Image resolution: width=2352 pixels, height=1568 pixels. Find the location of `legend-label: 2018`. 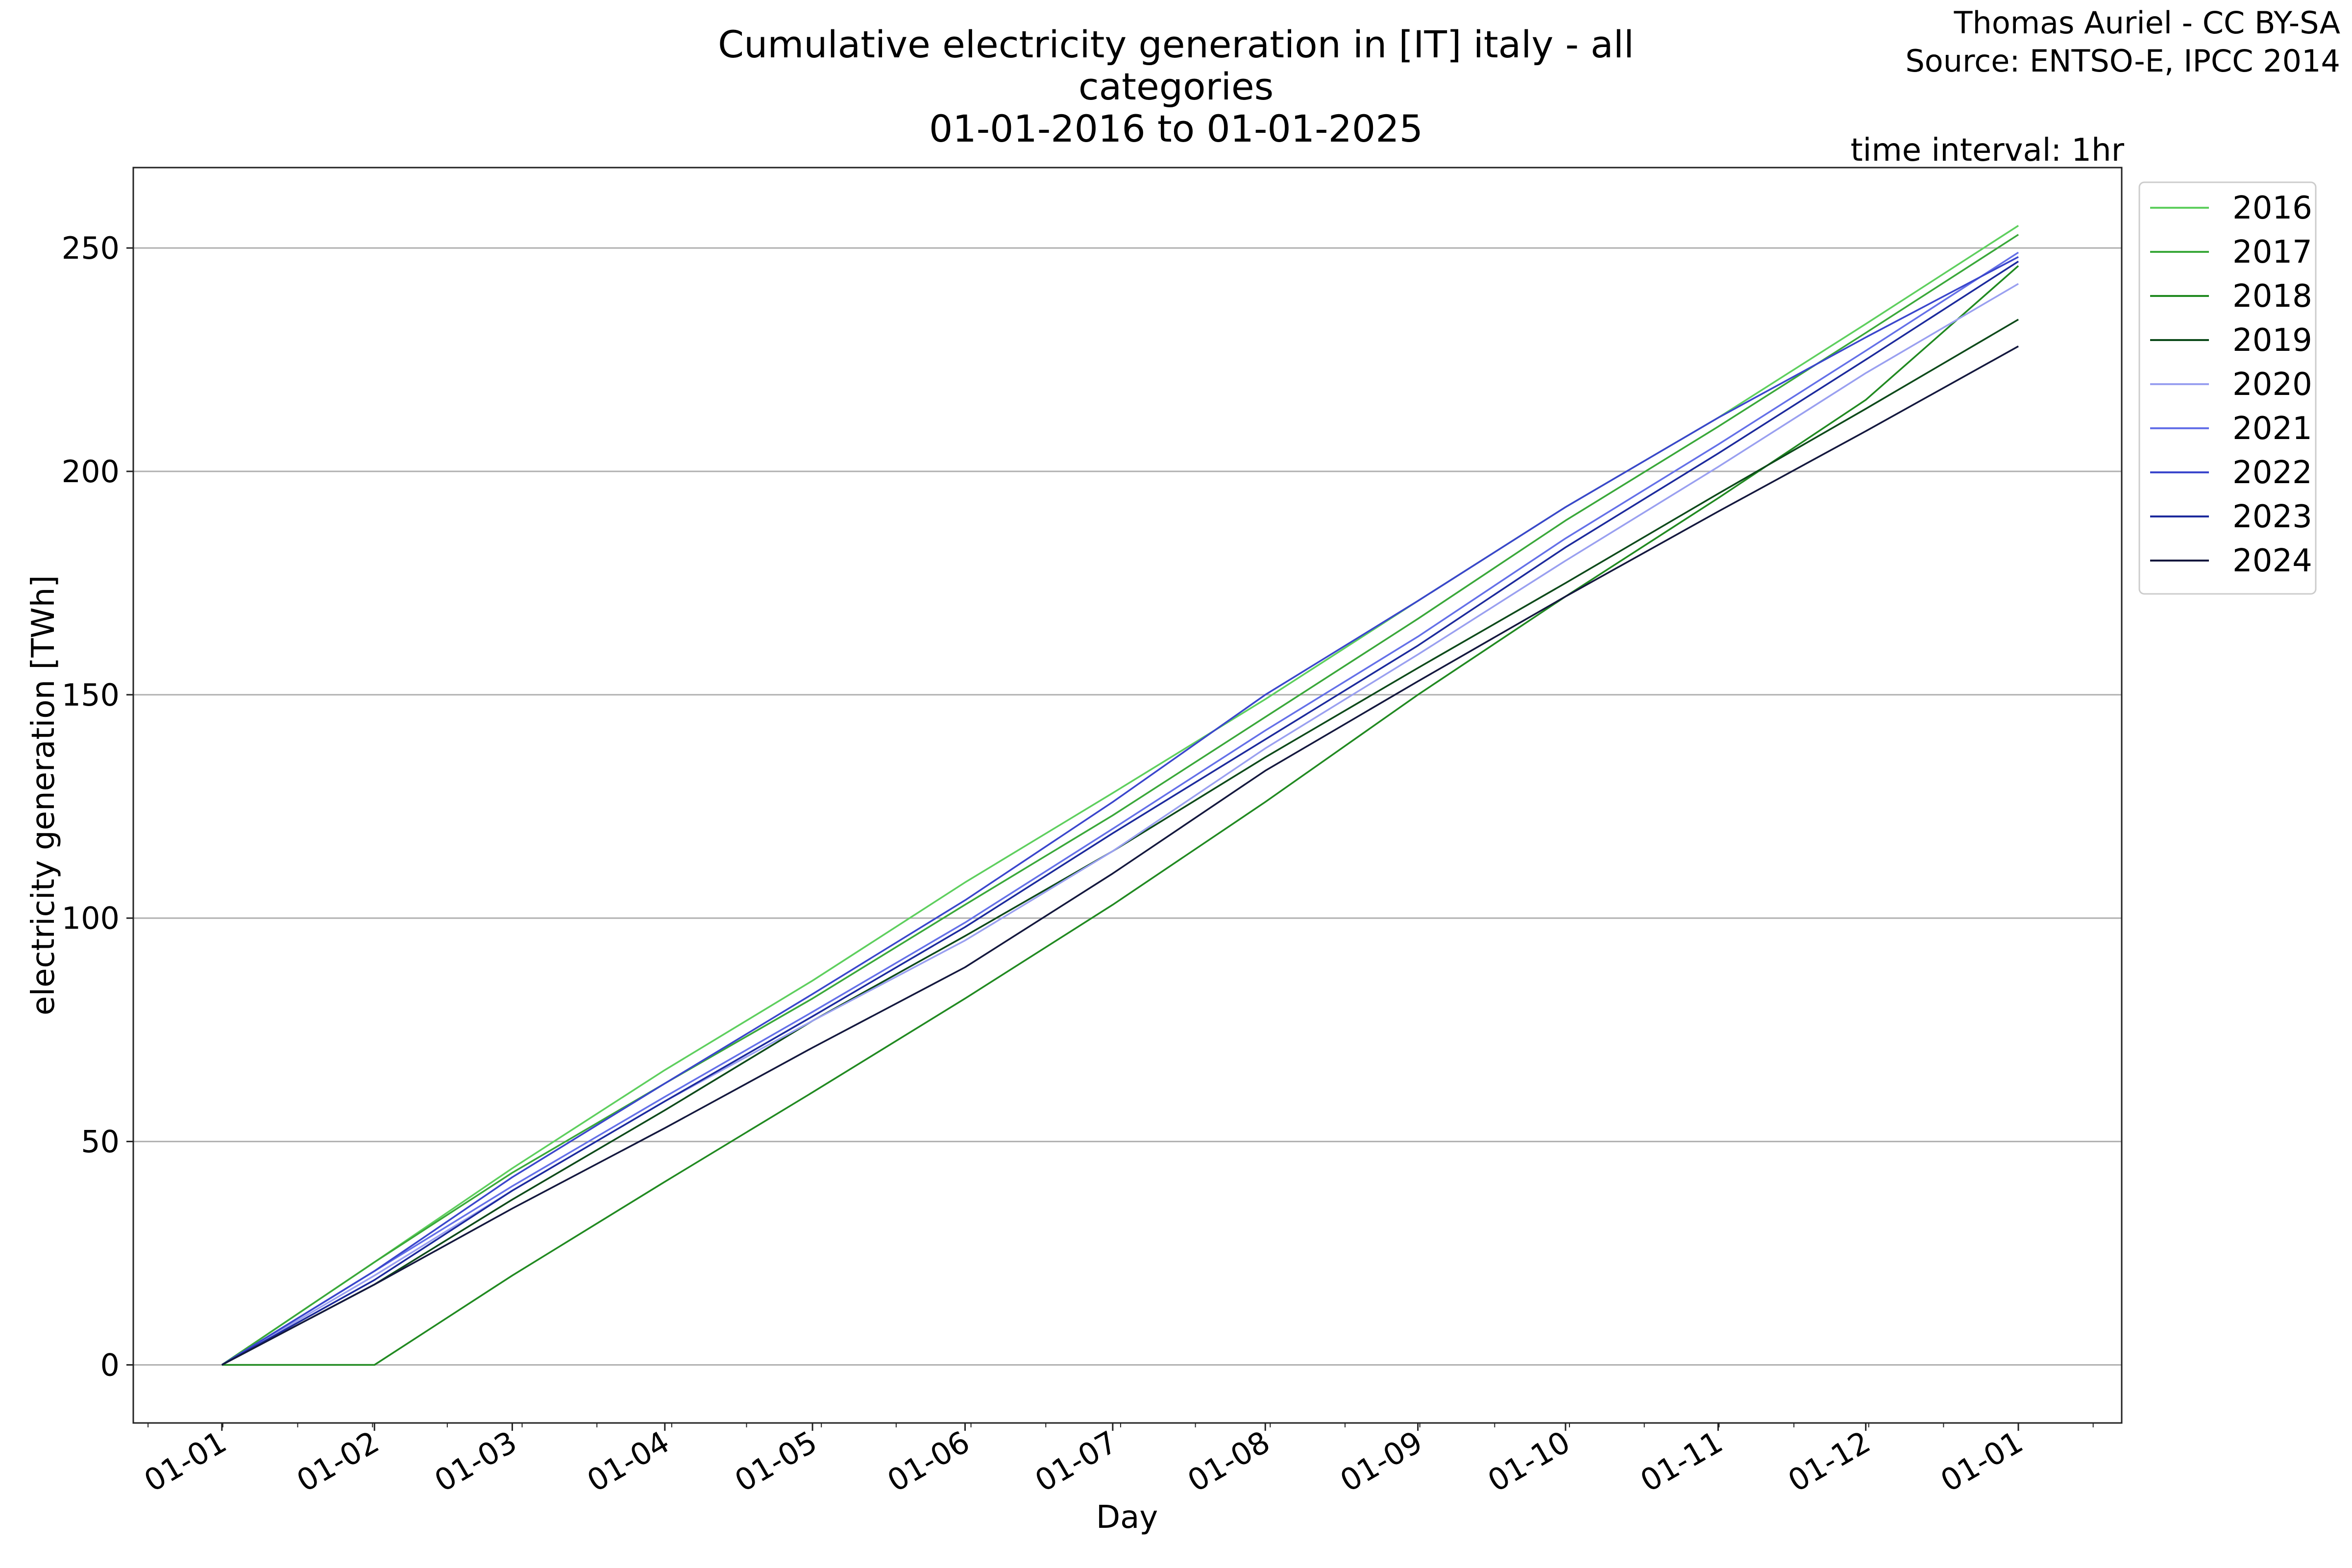

legend-label: 2018 is located at coordinates (2272, 296).